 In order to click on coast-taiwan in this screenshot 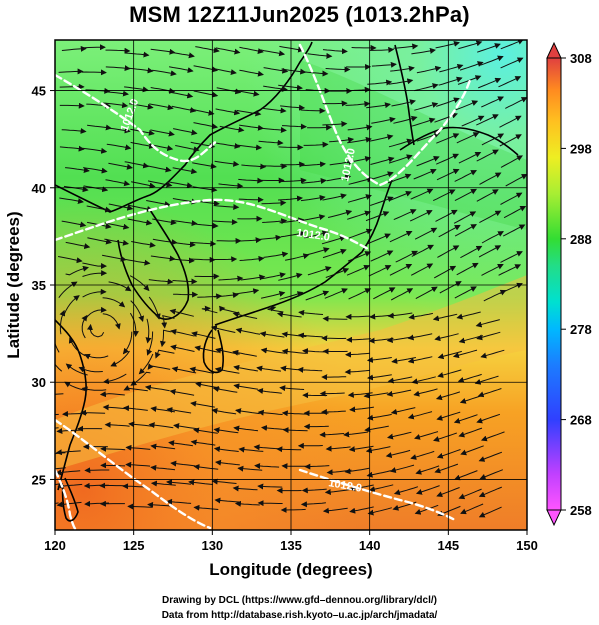, I will do `click(70, 499)`.